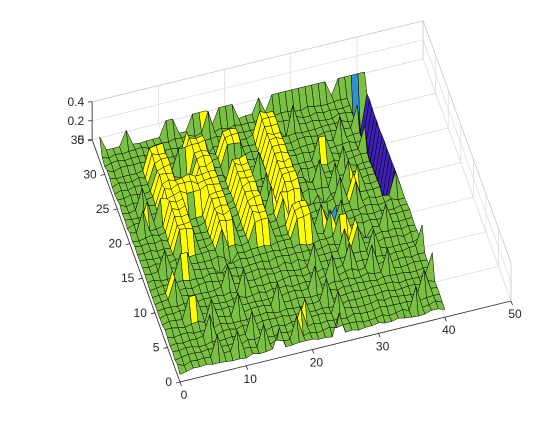  What do you see at coordinates (449, 330) in the screenshot?
I see `x-tick-label: 40` at bounding box center [449, 330].